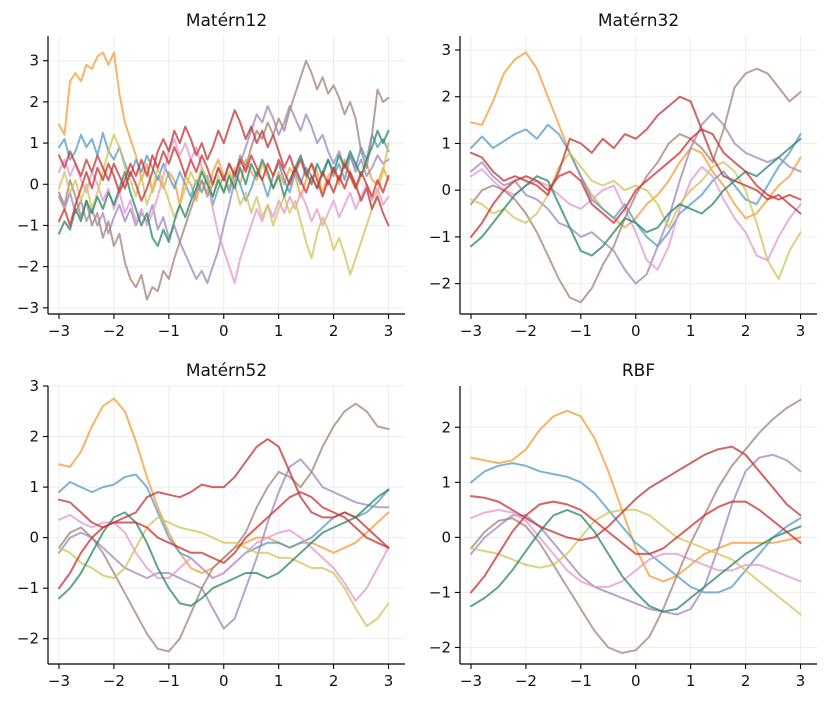 The width and height of the screenshot is (827, 707). I want to click on y-tick-label: −3, so click(28, 308).